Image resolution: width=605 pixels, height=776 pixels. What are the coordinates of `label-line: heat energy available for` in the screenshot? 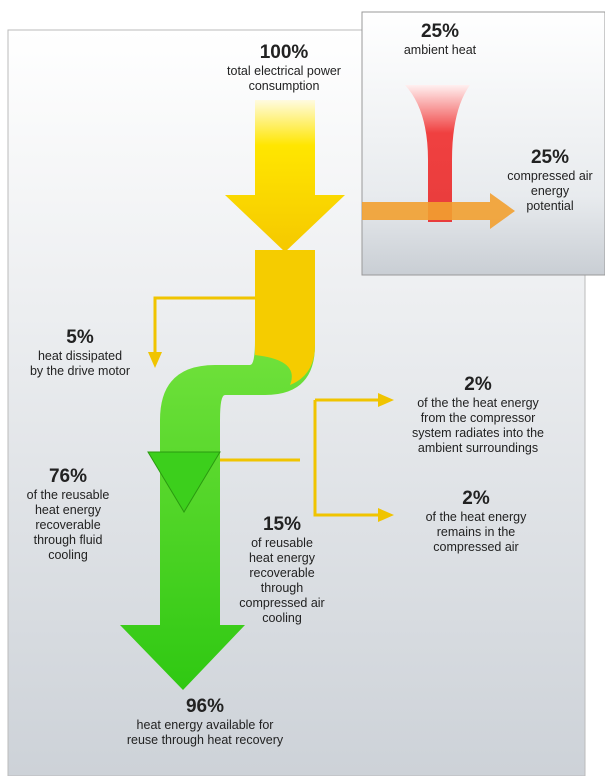 It's located at (205, 725).